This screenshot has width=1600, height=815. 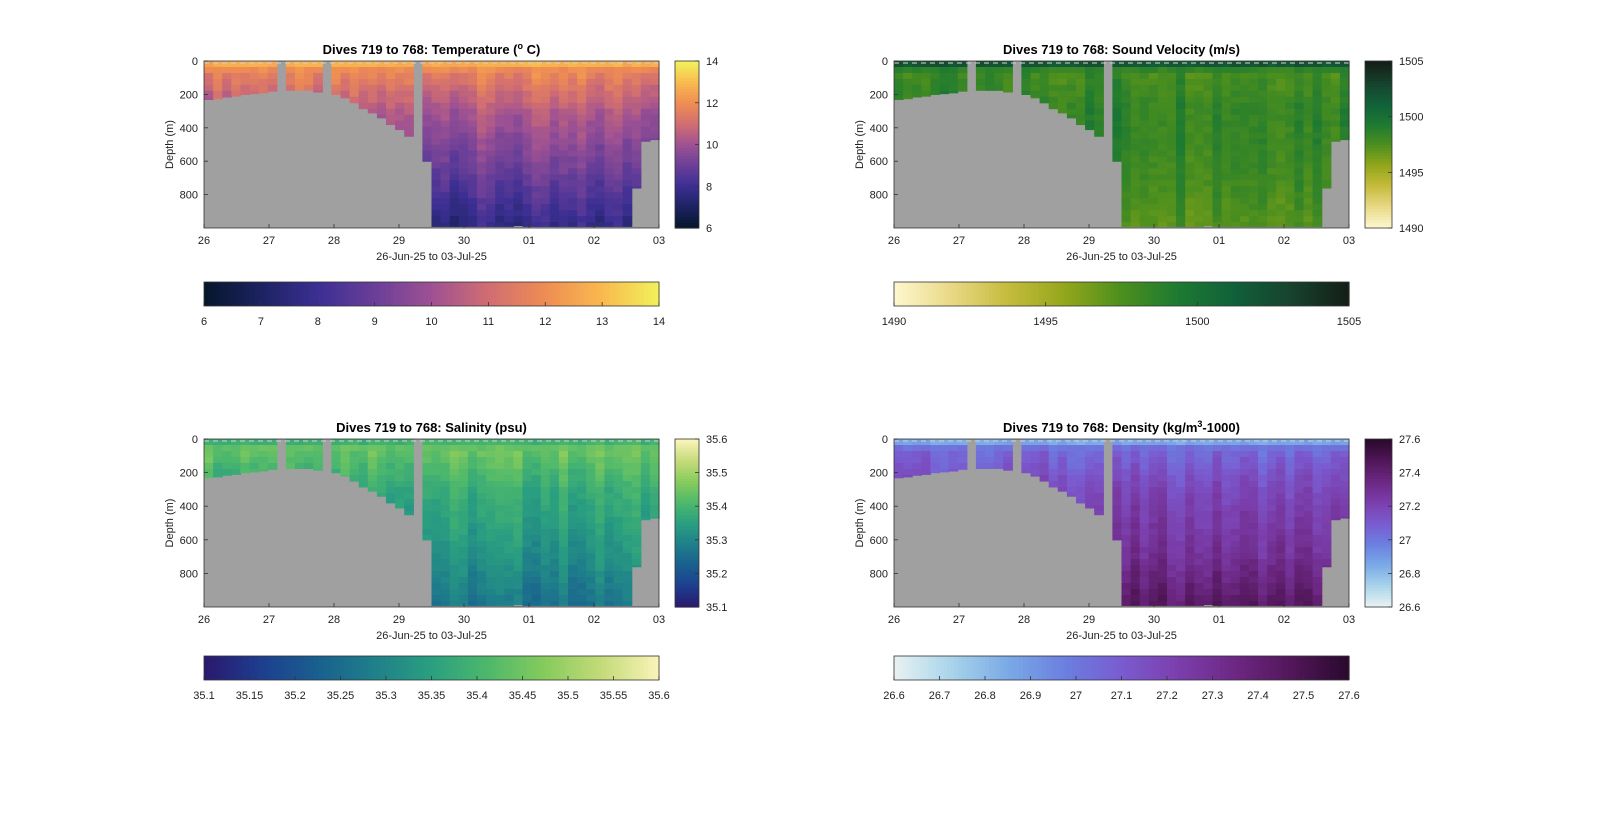 I want to click on y-tick-label: 0, so click(x=195, y=62).